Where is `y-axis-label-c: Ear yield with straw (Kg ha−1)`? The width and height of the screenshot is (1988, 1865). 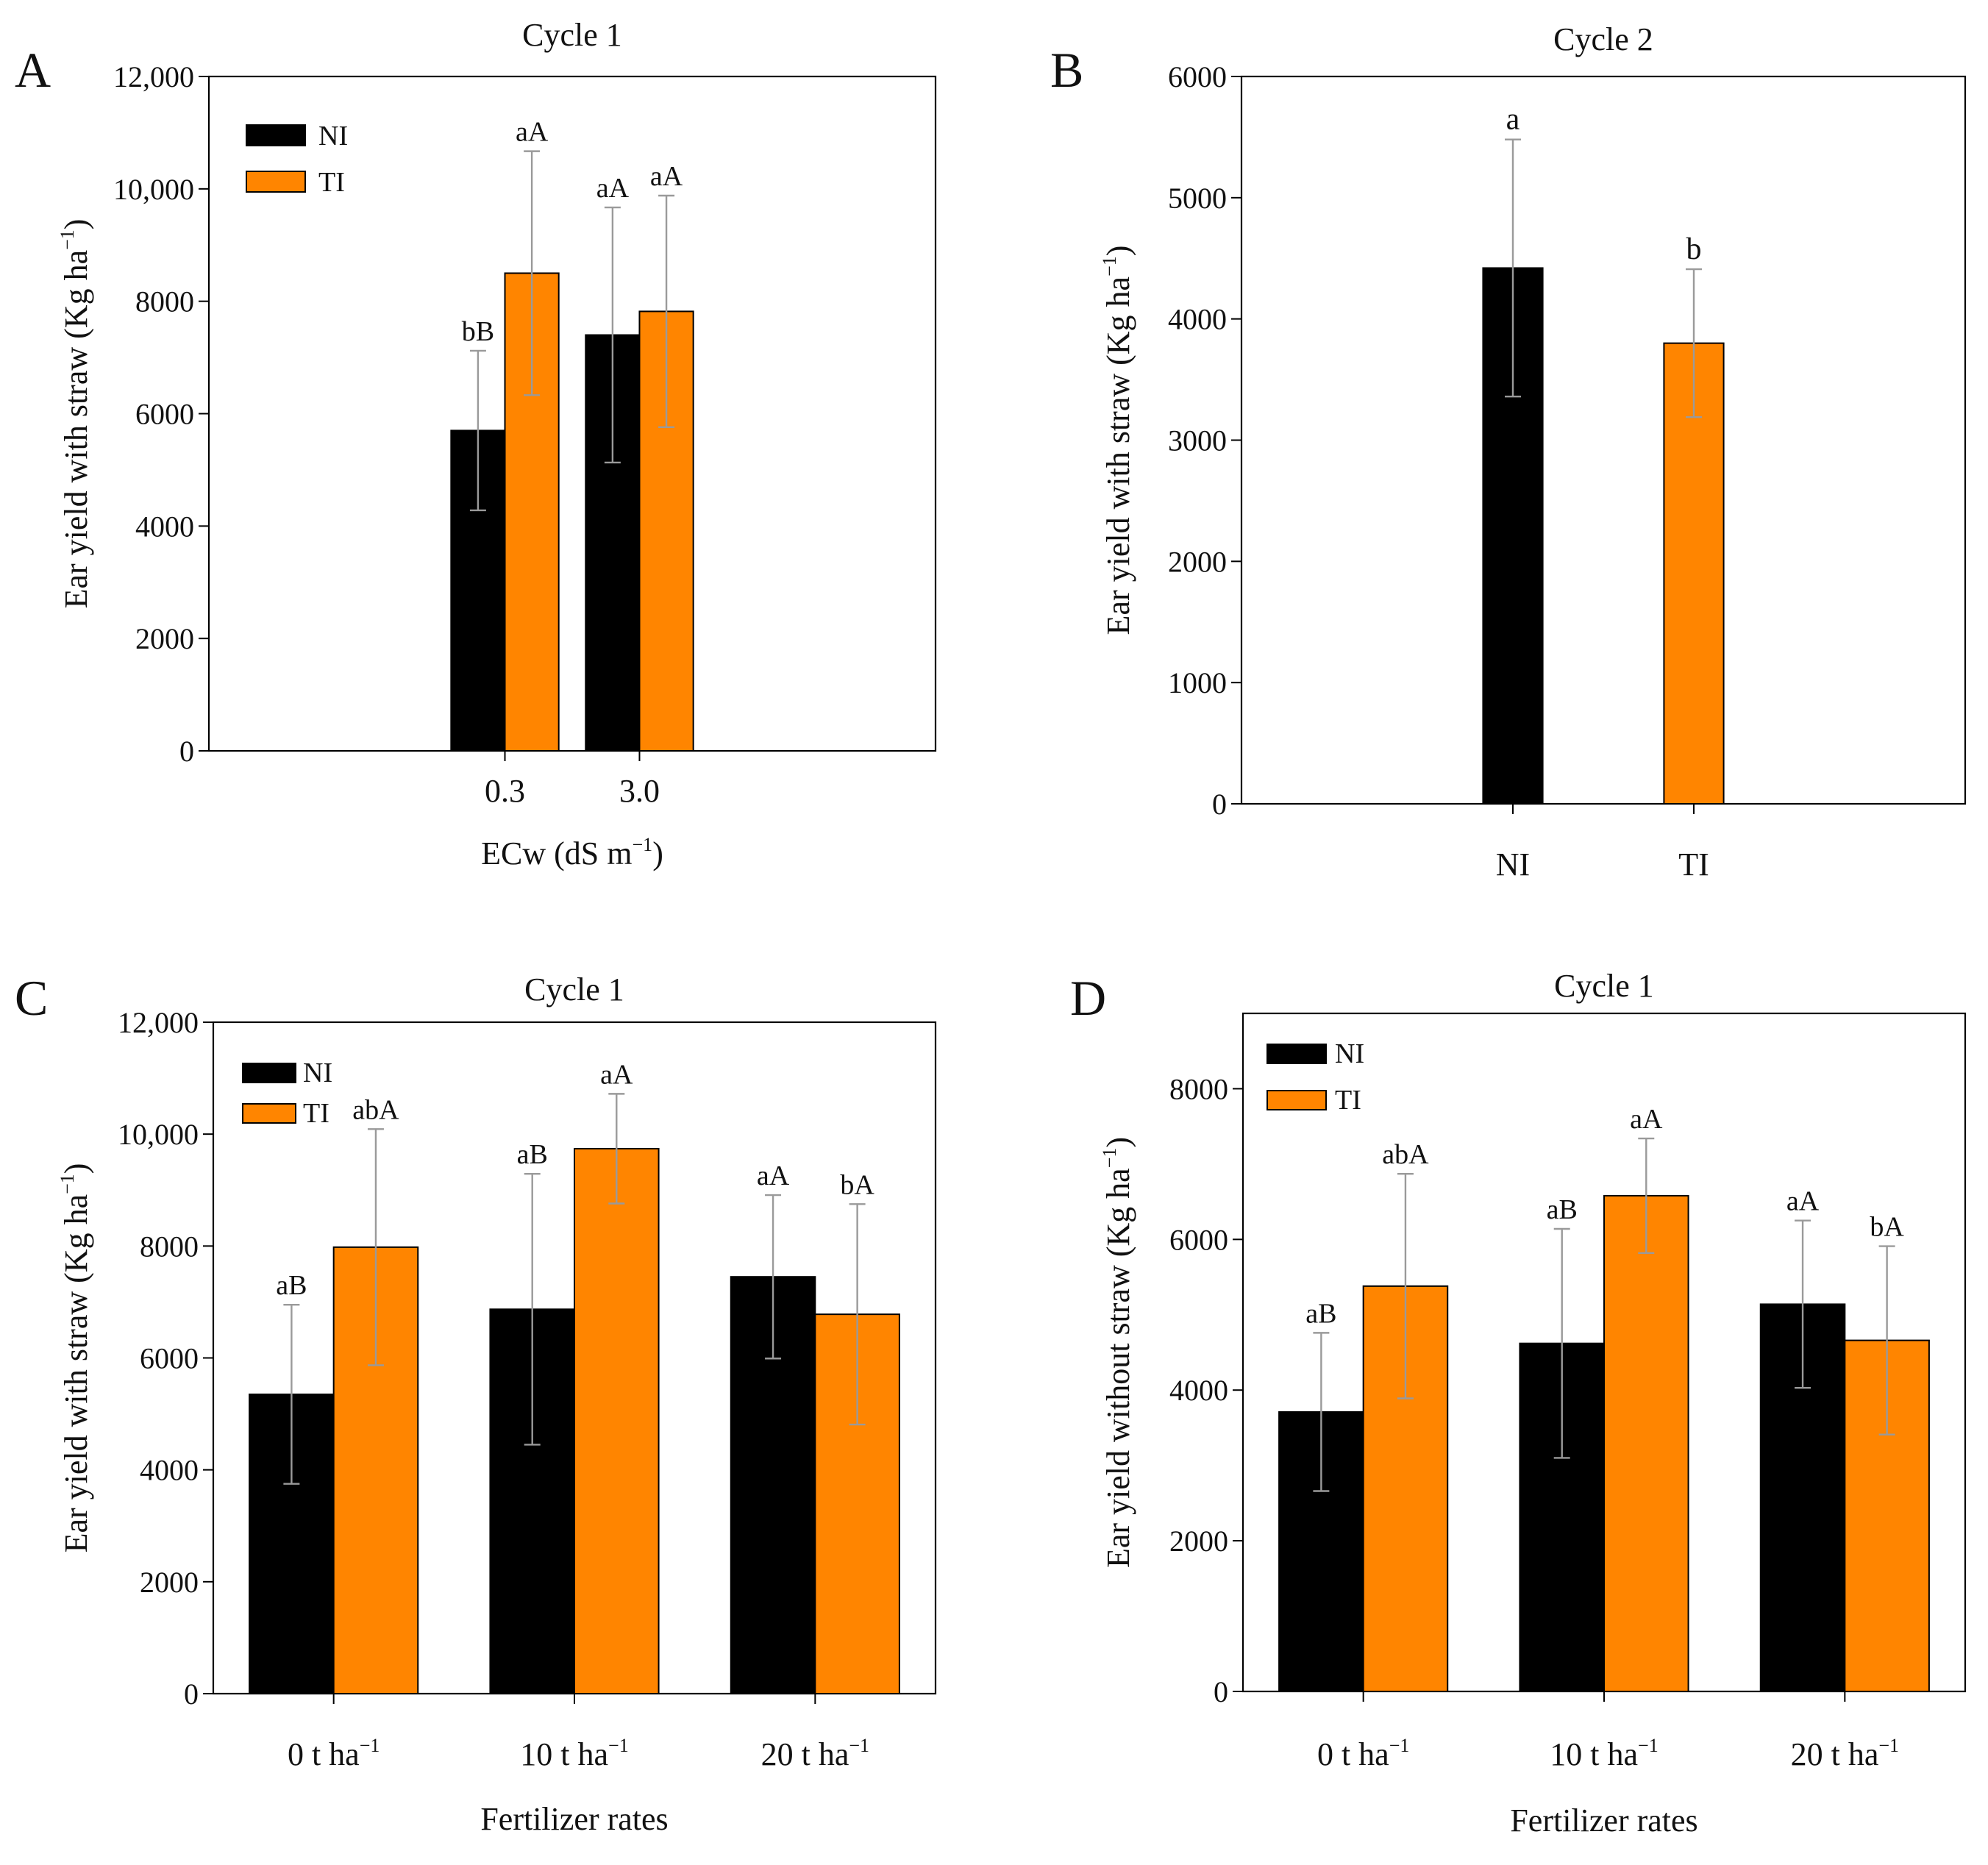 y-axis-label-c: Ear yield with straw (Kg ha−1) is located at coordinates (75, 1358).